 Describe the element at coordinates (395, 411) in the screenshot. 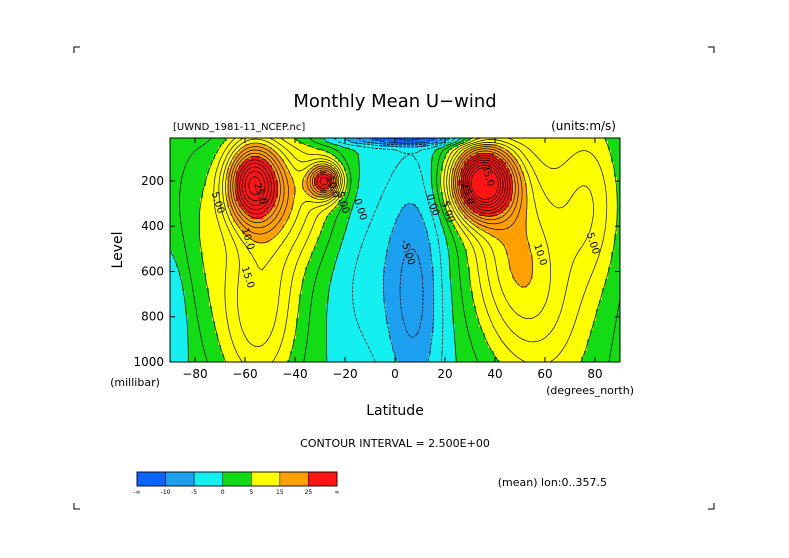

I see `x-axis-label: Latitude` at that location.